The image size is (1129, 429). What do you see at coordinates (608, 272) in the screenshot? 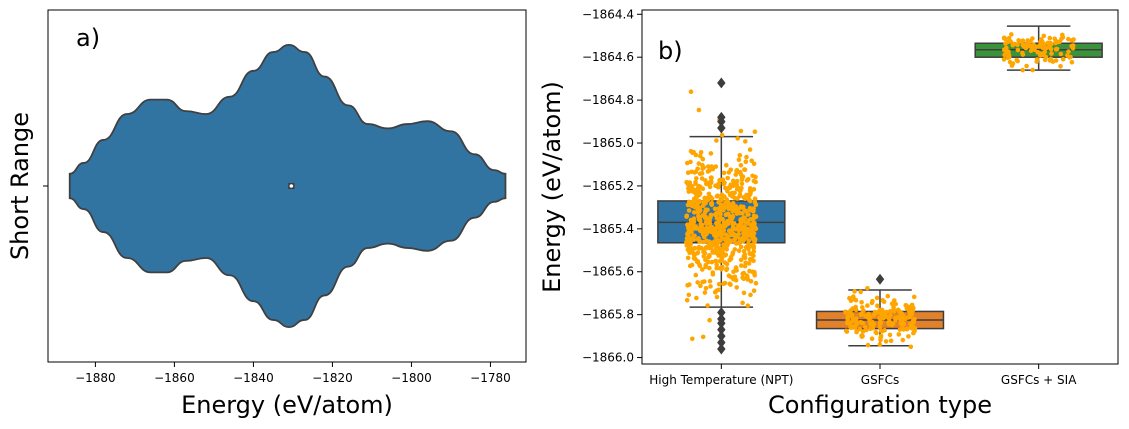
I see `y-tick-label: −1865.6` at bounding box center [608, 272].